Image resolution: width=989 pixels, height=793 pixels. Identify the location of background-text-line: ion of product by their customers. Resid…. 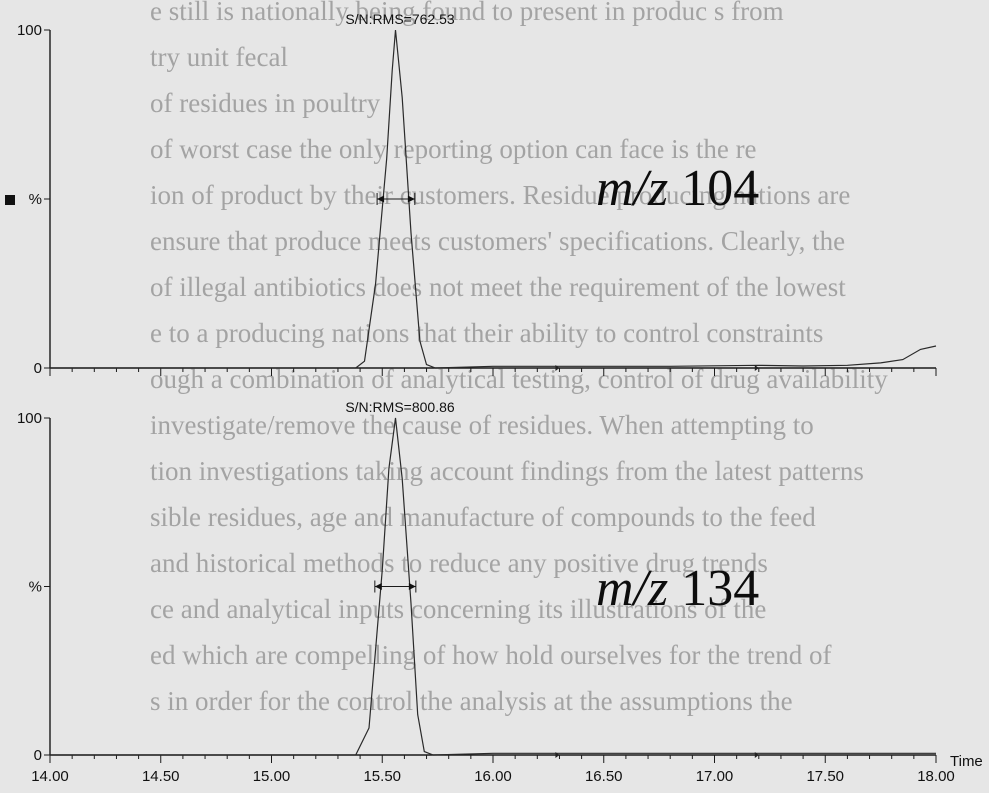
(500, 195).